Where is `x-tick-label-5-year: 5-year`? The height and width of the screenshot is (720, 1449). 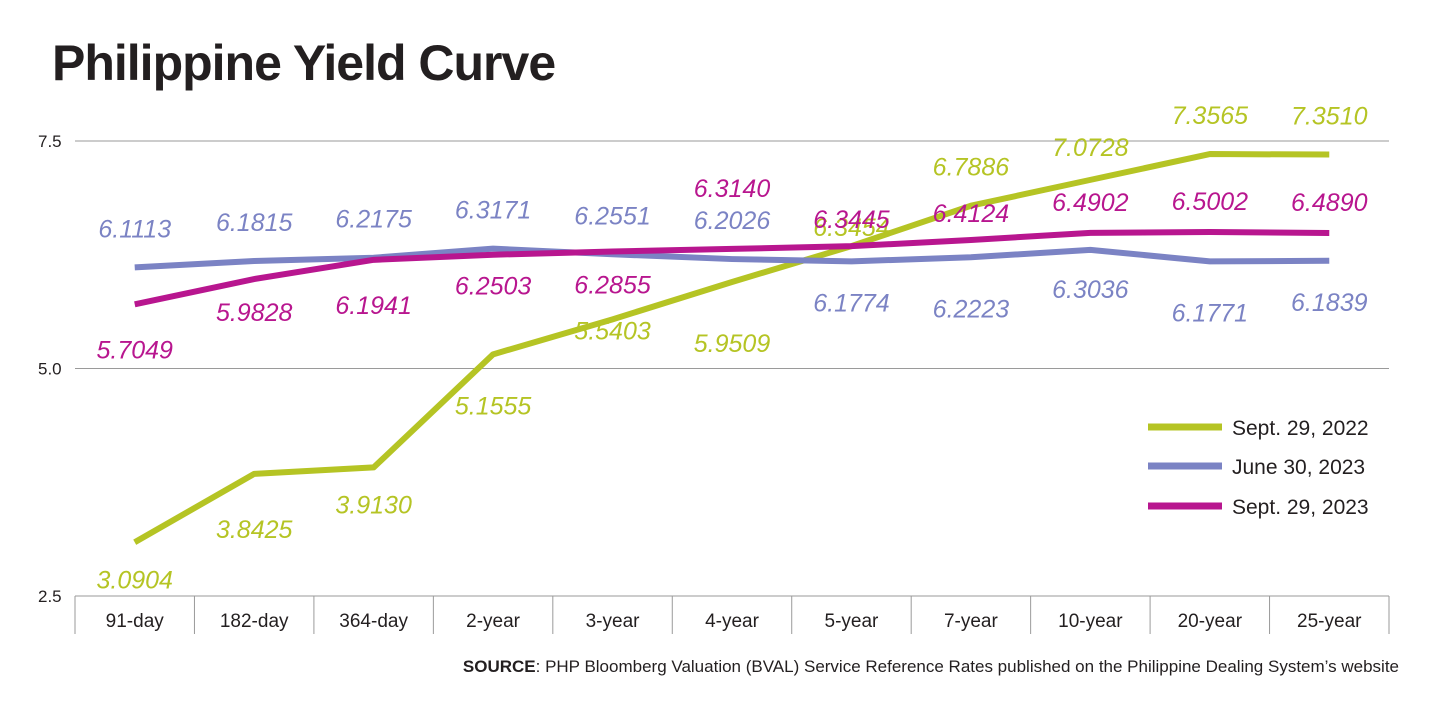
x-tick-label-5-year: 5-year is located at coordinates (852, 621).